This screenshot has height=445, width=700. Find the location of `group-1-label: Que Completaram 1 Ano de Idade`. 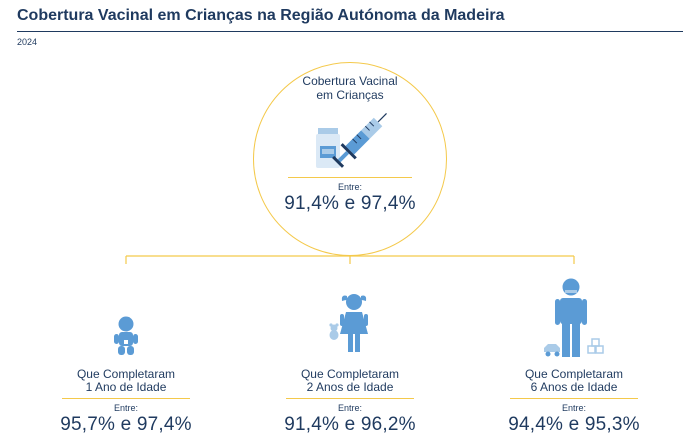

group-1-label: Que Completaram 1 Ano de Idade is located at coordinates (126, 381).